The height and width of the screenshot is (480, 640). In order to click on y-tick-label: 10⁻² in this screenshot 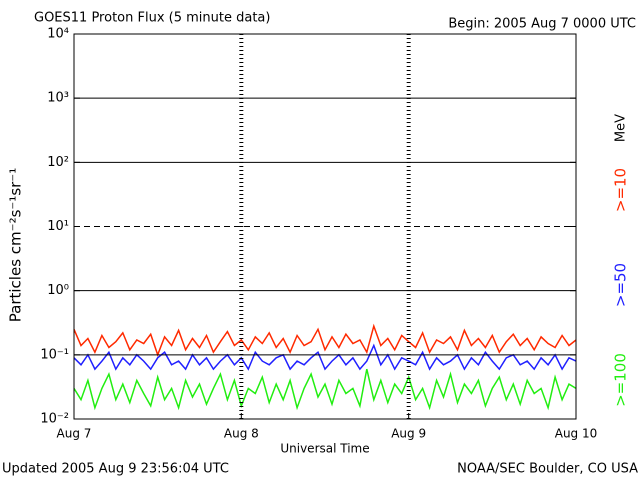, I will do `click(54, 419)`.